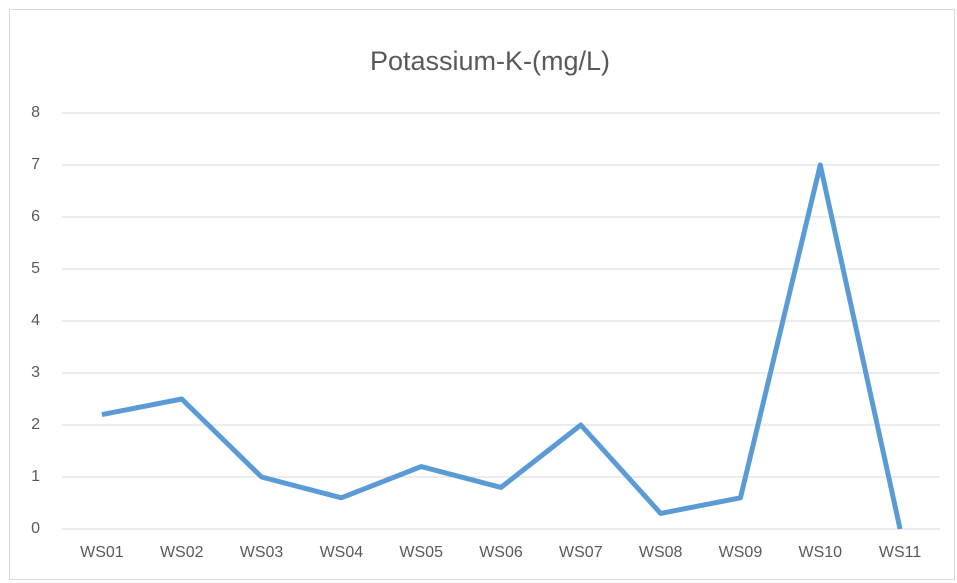 The height and width of the screenshot is (583, 957). I want to click on y-tick-label: 6, so click(35, 216).